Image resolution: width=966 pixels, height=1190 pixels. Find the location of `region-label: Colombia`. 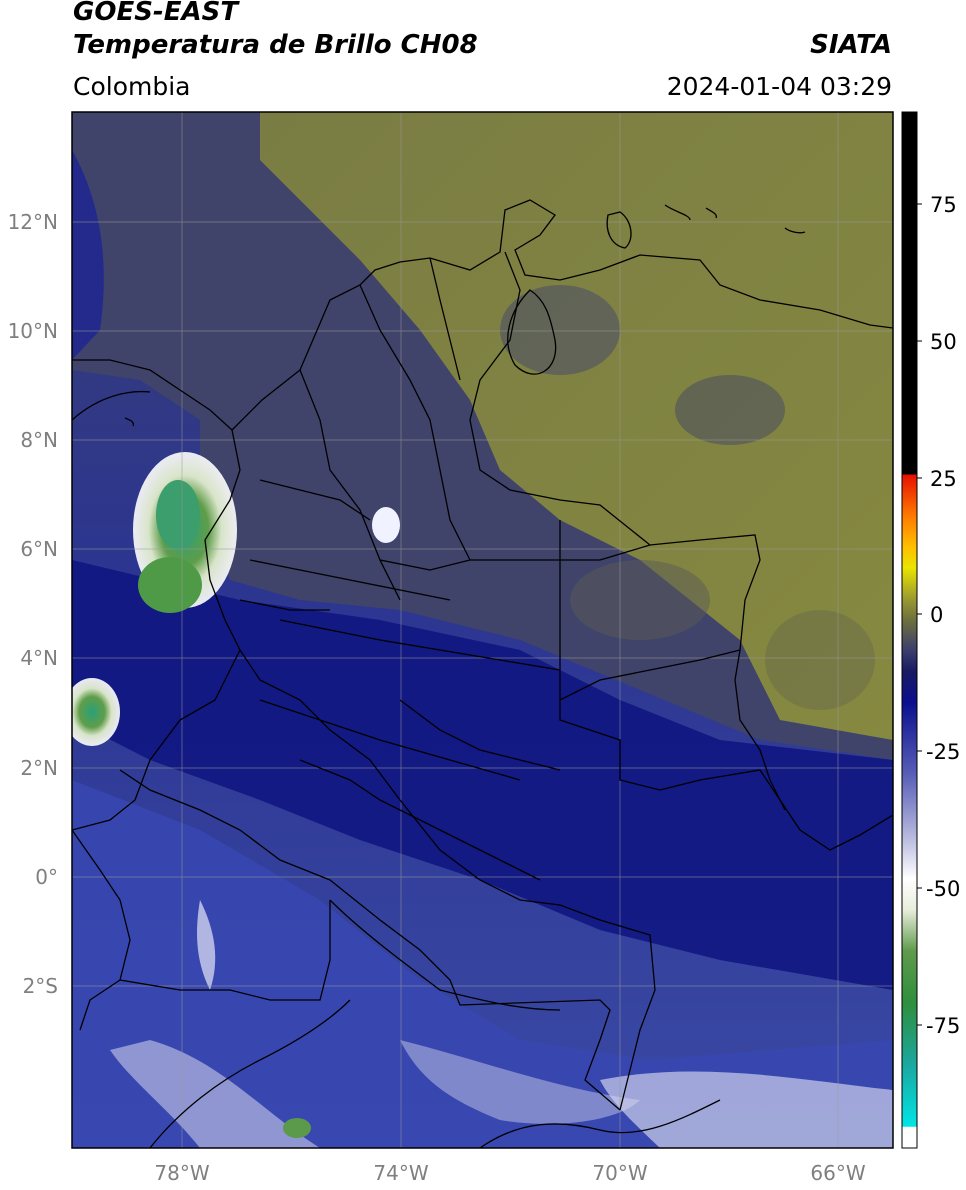

region-label: Colombia is located at coordinates (132, 86).